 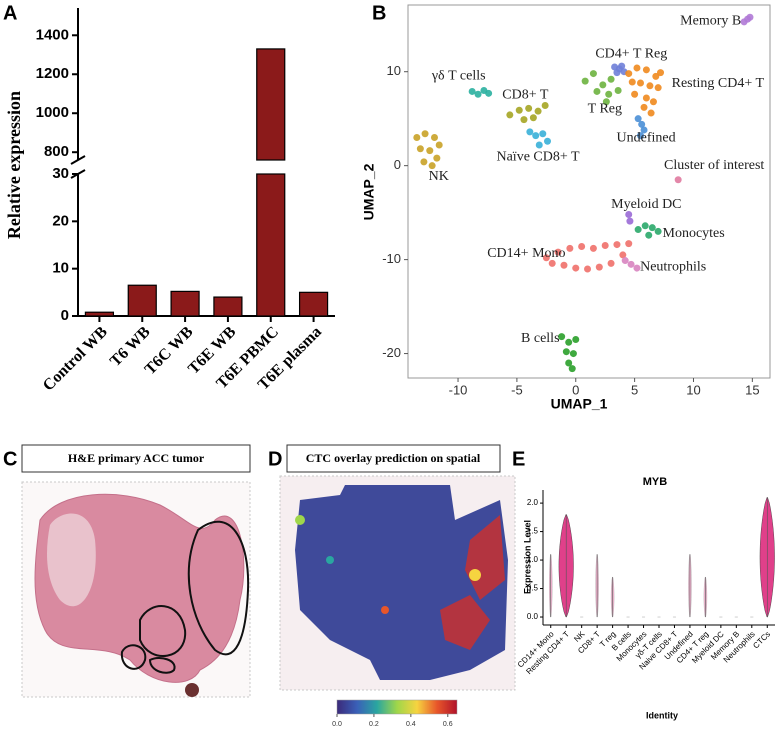 What do you see at coordinates (718, 83) in the screenshot?
I see `cluster-label: Resting CD4+ T` at bounding box center [718, 83].